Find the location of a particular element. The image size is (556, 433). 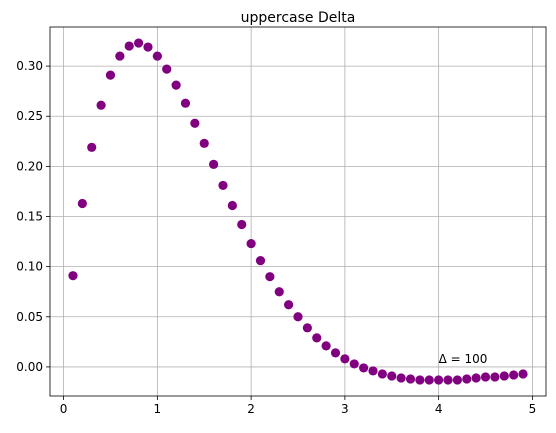

y-tick-label: 0.30 is located at coordinates (29, 66).